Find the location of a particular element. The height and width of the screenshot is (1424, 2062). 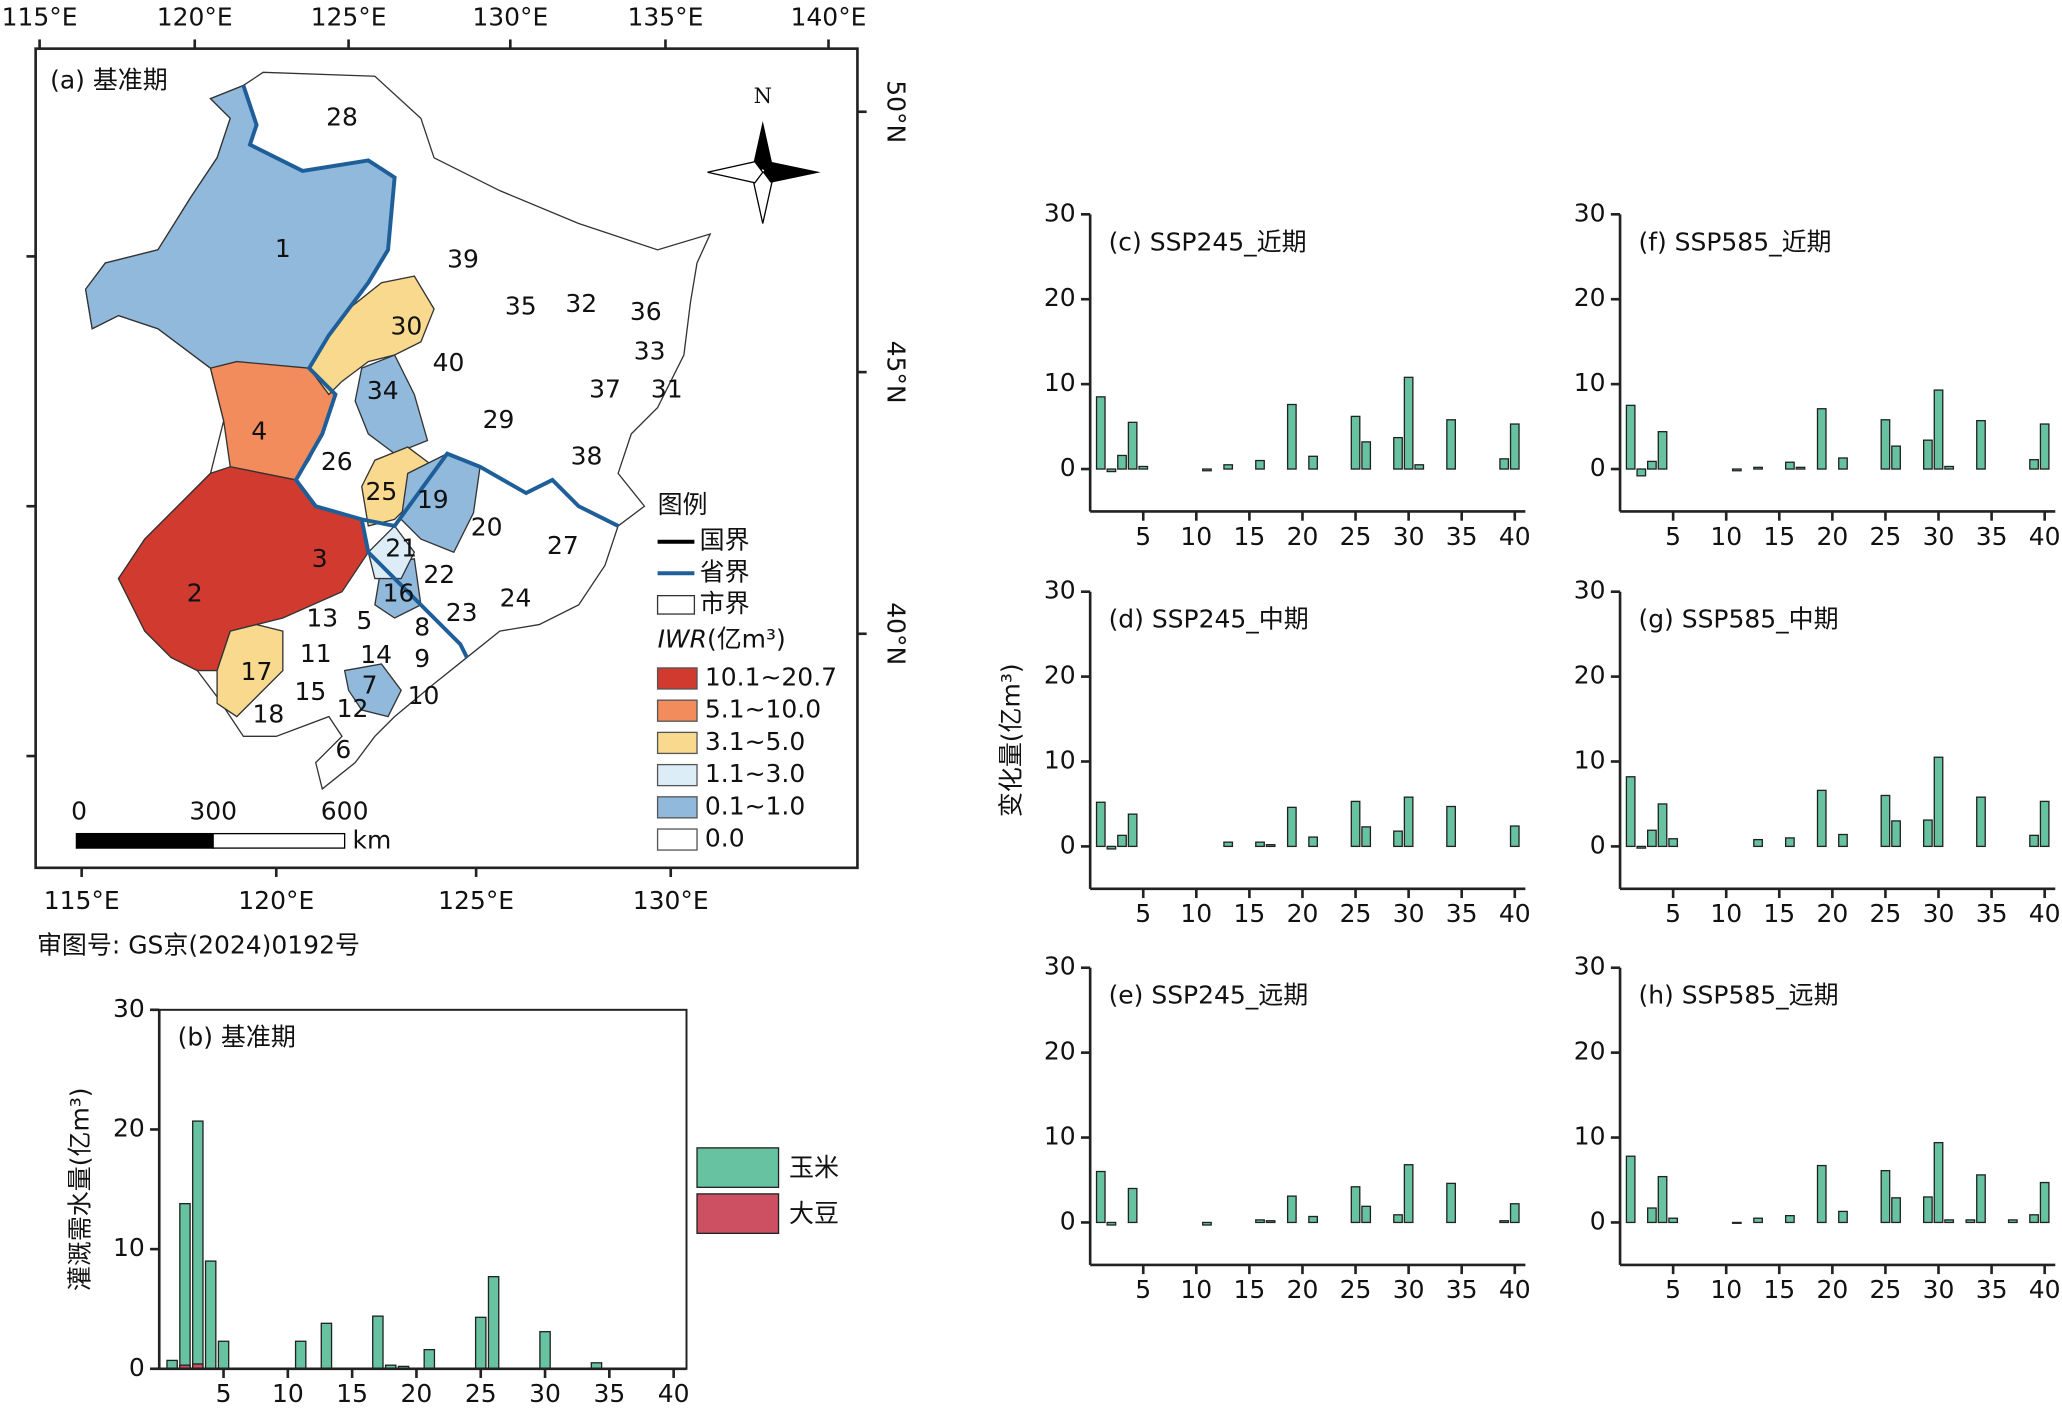

x-tick-label: 35 is located at coordinates (1462, 536).